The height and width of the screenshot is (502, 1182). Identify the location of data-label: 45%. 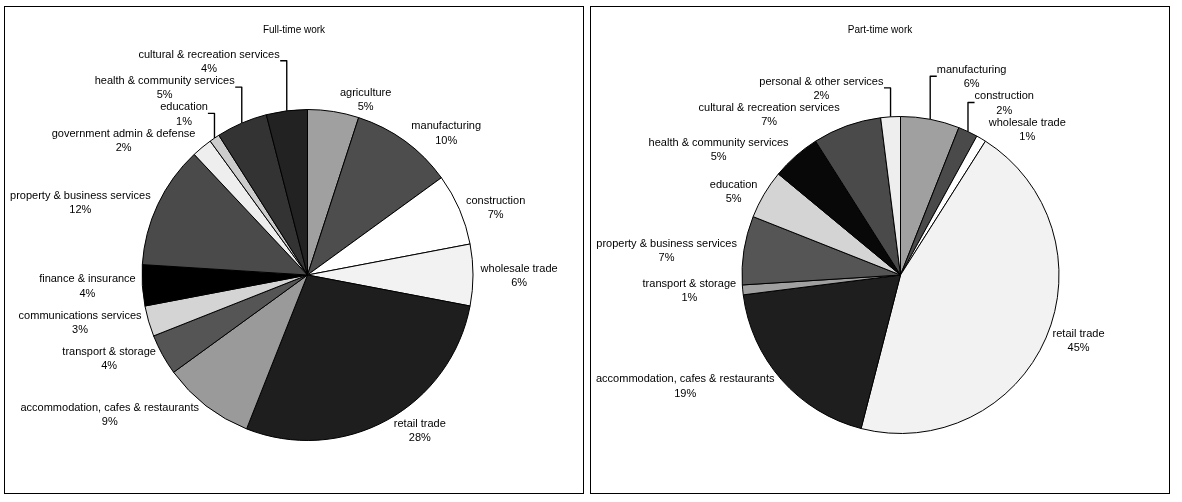
(1078, 347).